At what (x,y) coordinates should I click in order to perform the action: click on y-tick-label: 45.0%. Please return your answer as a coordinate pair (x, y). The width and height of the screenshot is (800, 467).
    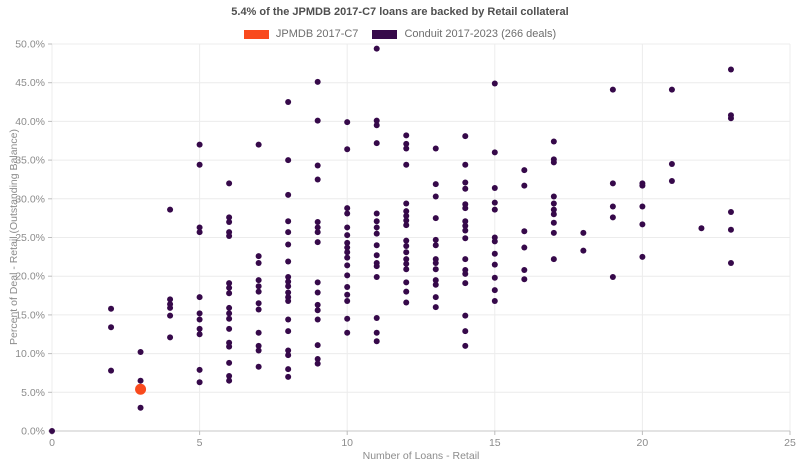
    Looking at the image, I should click on (30, 83).